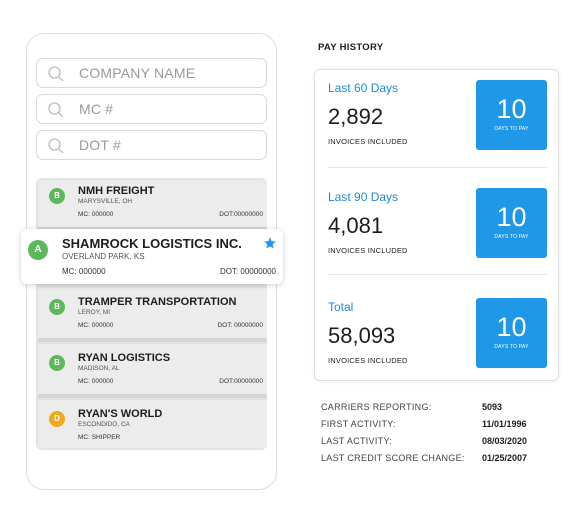 This screenshot has width=585, height=530. I want to click on first-activity-value: 11/01/1996, so click(504, 424).